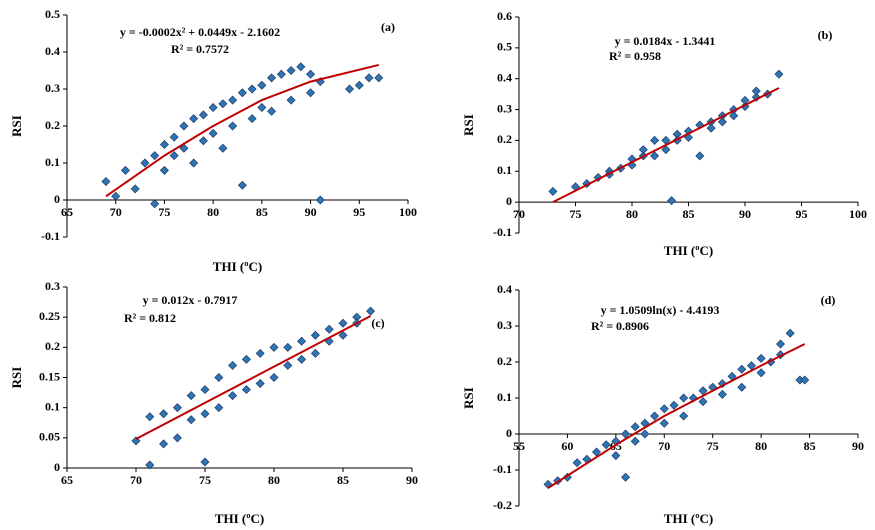 This screenshot has width=875, height=530. Describe the element at coordinates (567, 446) in the screenshot. I see `x-tick-label: 60` at that location.